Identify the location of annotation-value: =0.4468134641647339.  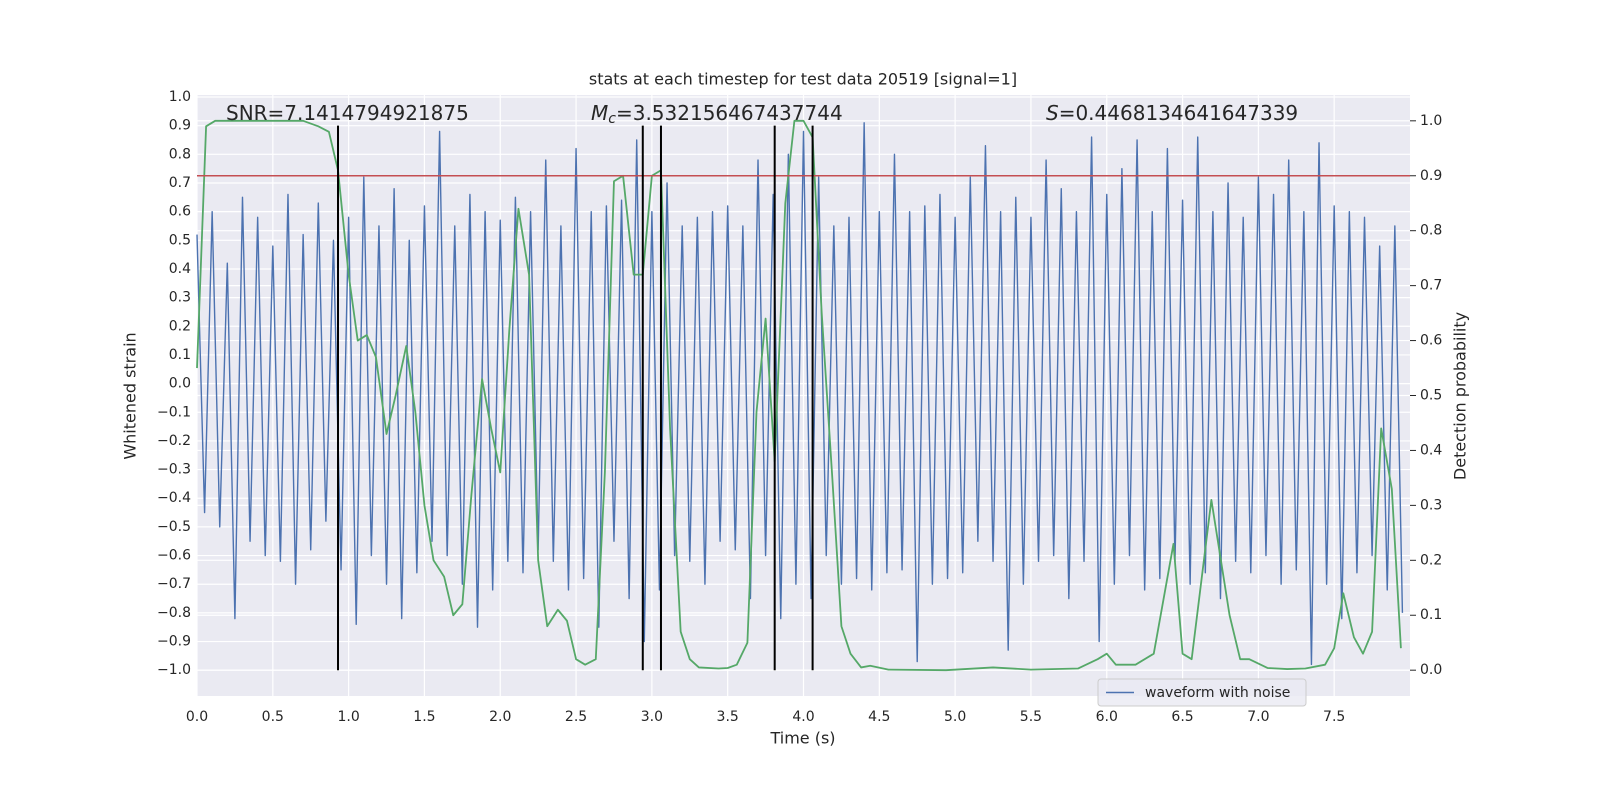
(1178, 113).